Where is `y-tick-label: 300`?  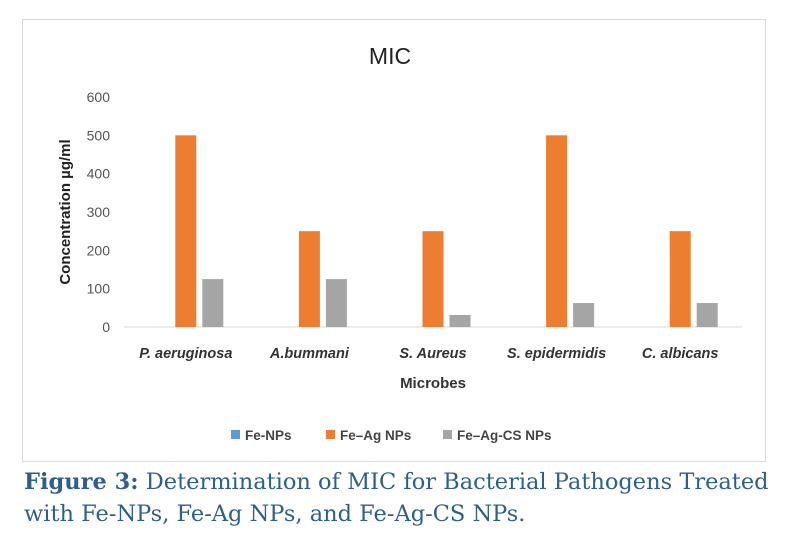
y-tick-label: 300 is located at coordinates (99, 212).